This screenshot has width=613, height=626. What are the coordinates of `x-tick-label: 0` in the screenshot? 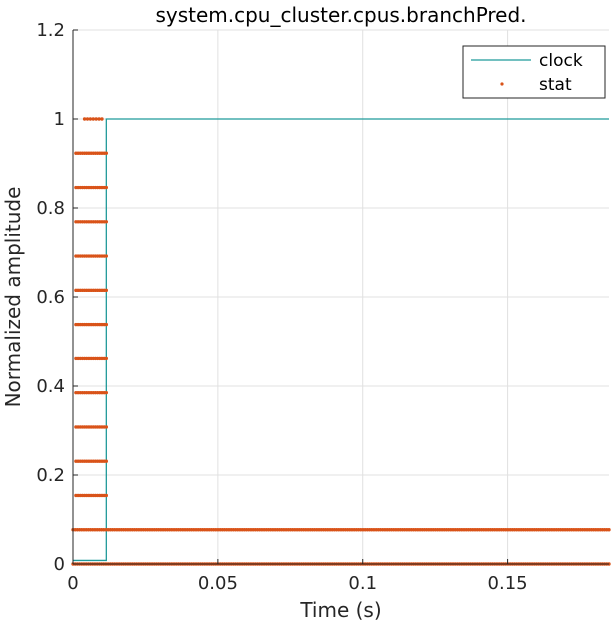 It's located at (72, 583).